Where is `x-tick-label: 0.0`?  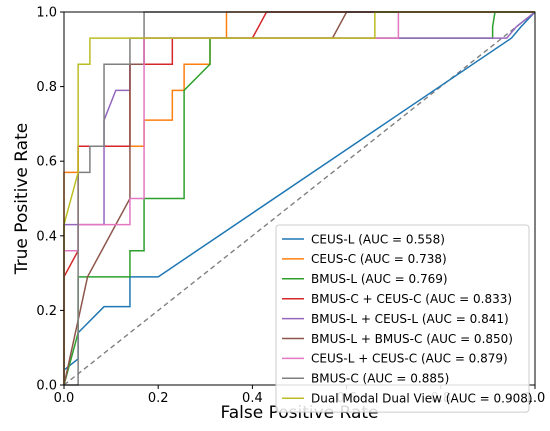 x-tick-label: 0.0 is located at coordinates (64, 398).